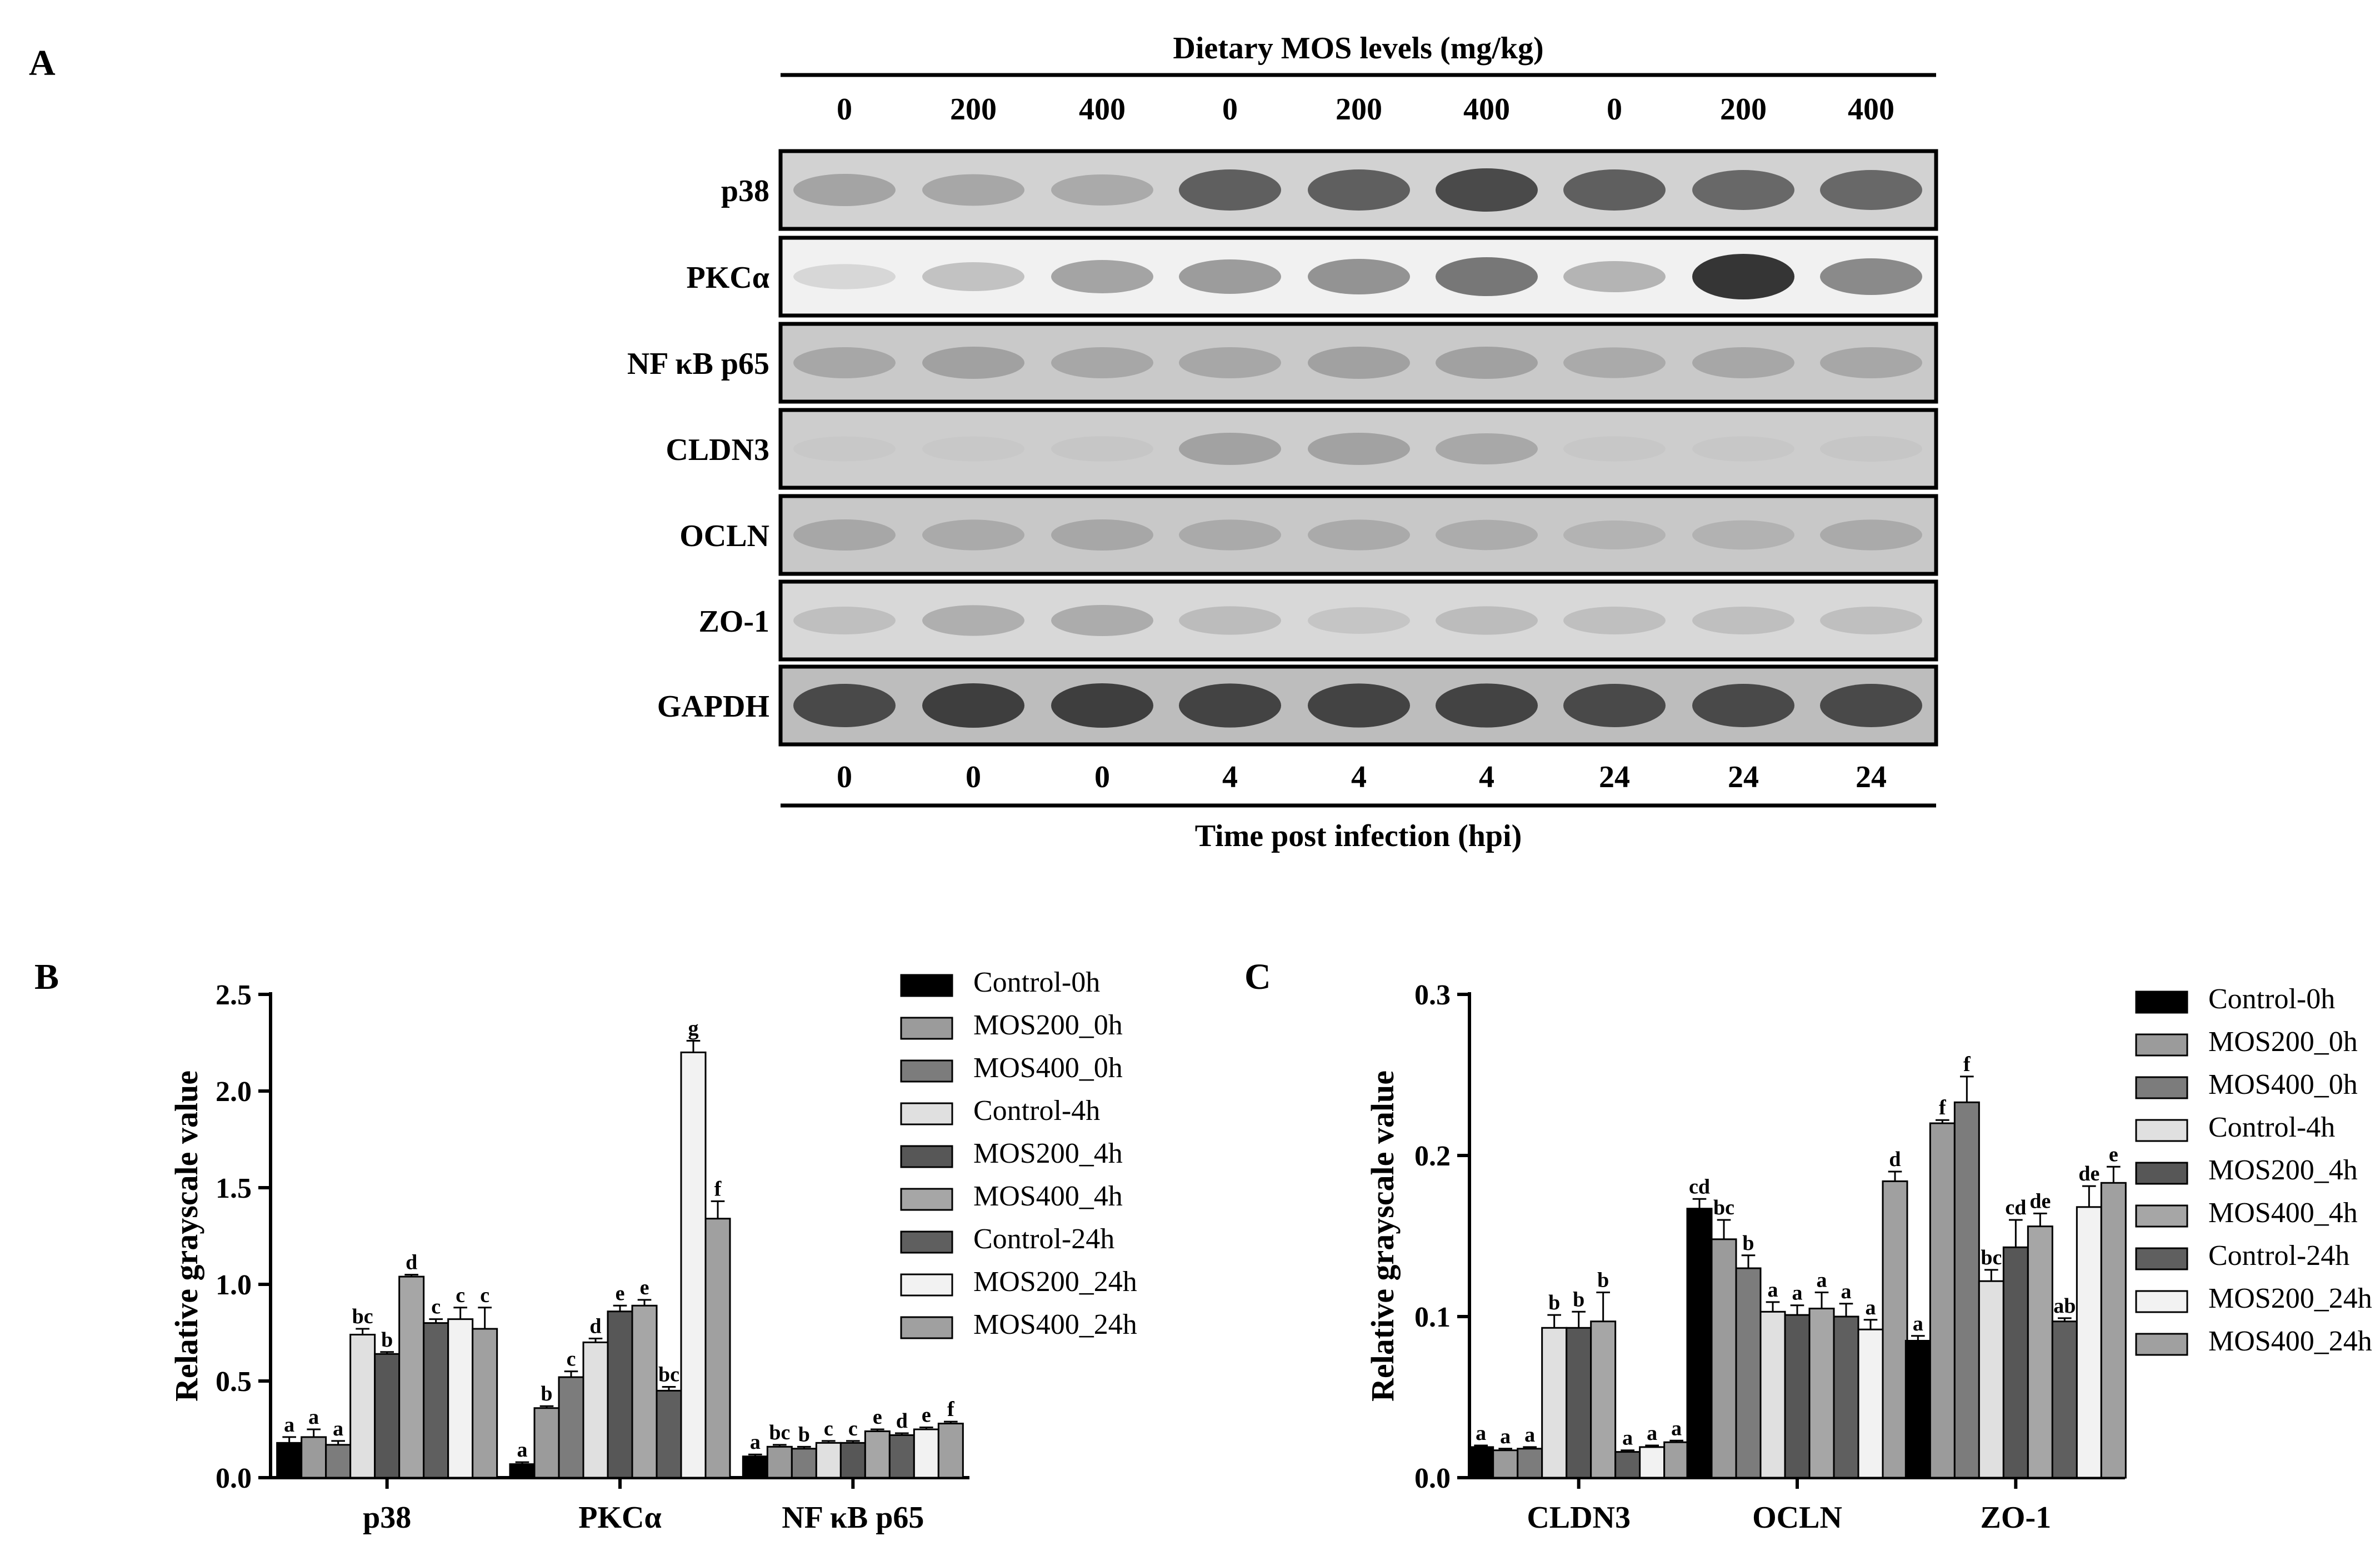  I want to click on mos-level-label: 200, so click(1744, 110).